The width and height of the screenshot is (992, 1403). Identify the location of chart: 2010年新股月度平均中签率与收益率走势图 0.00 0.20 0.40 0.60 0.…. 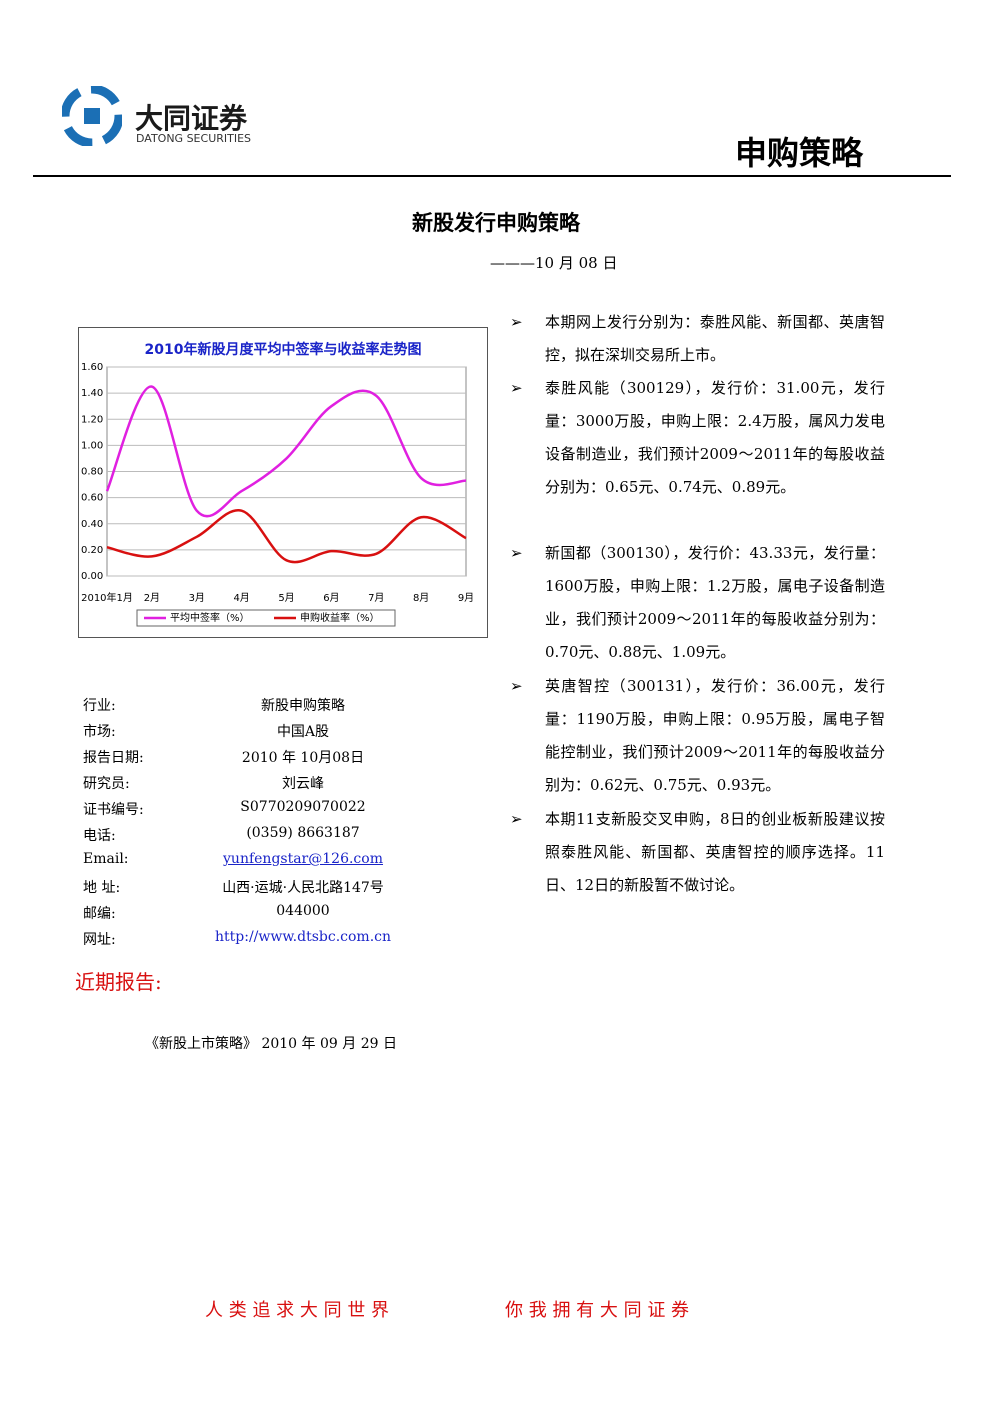
(283, 482).